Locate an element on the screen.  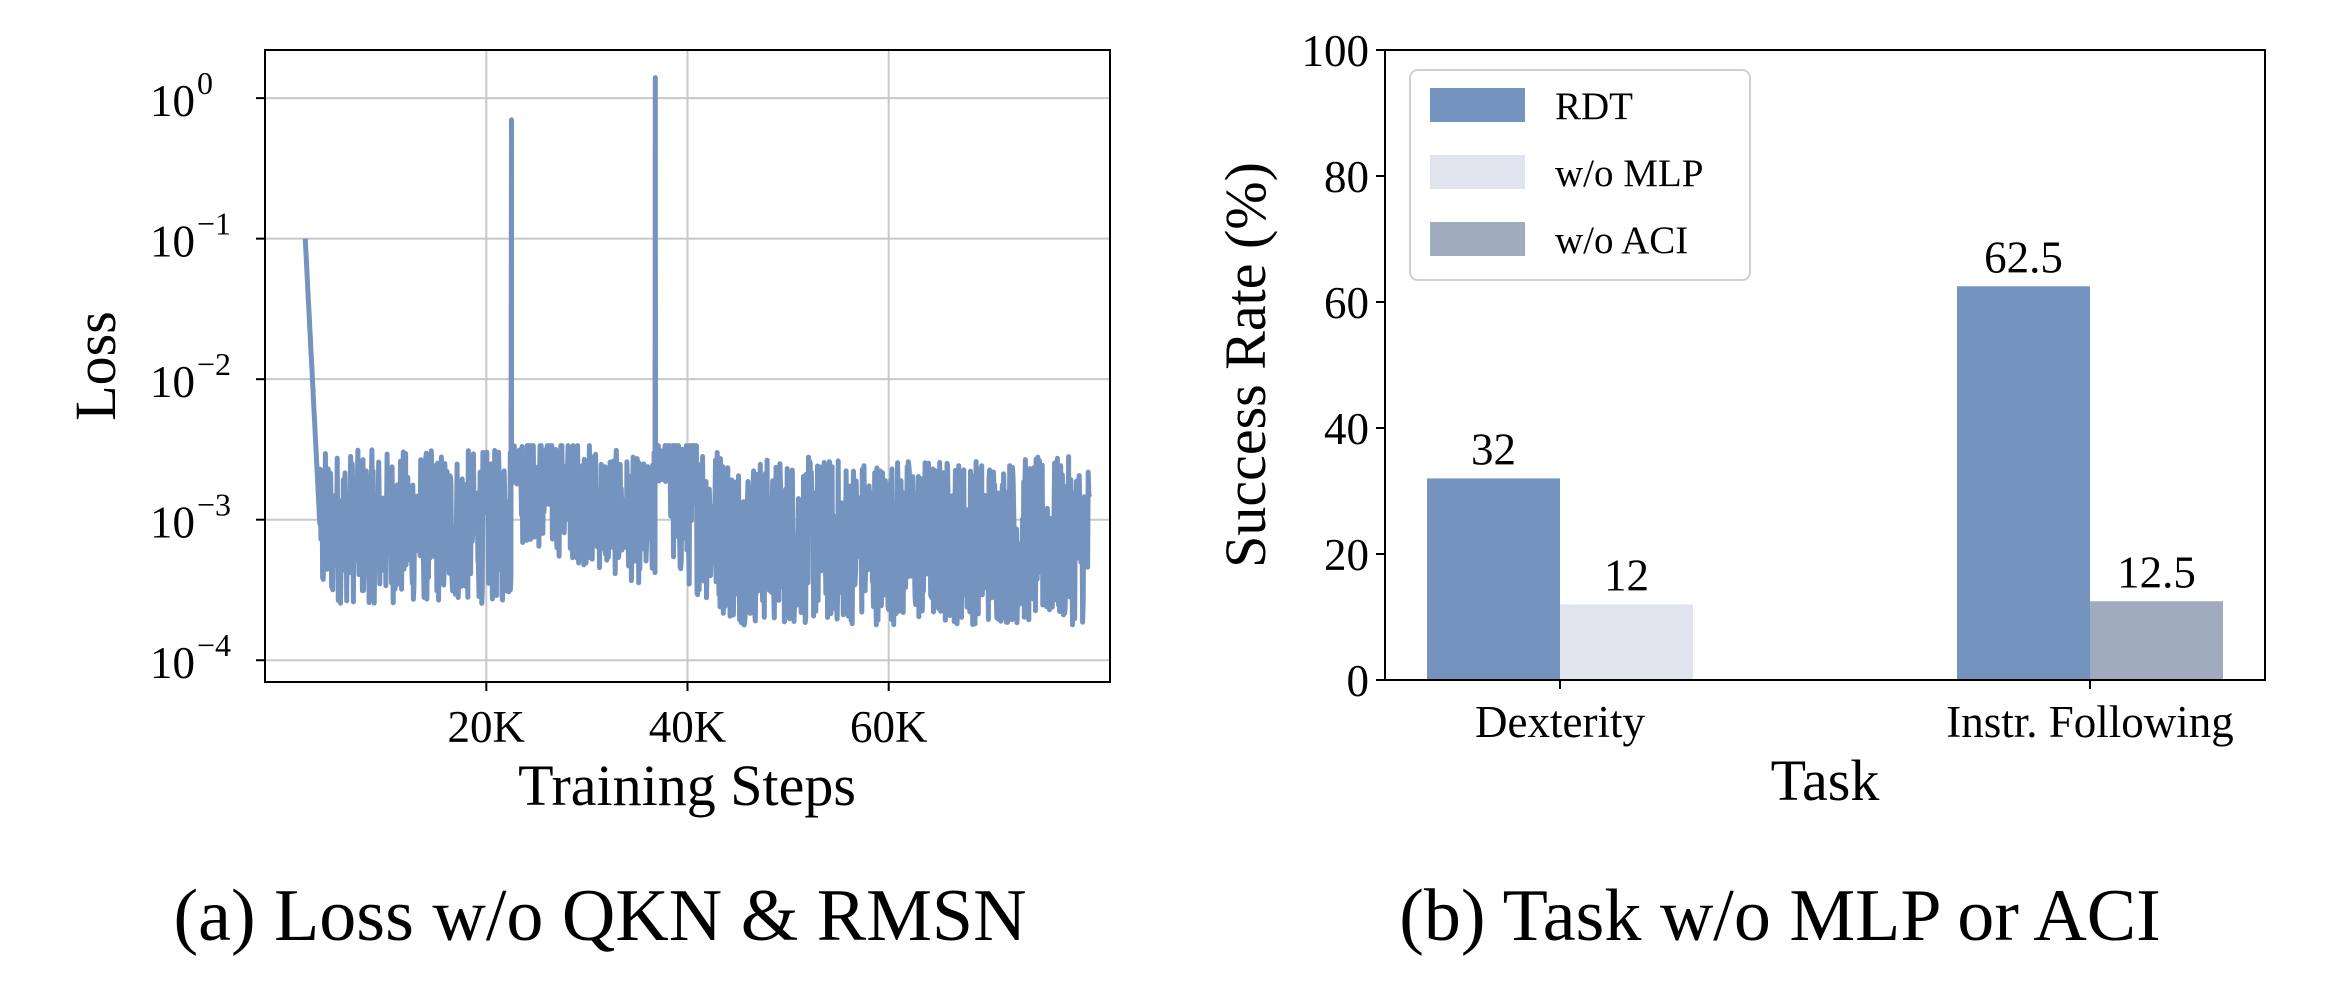
bar-value-label: 32 is located at coordinates (1493, 449).